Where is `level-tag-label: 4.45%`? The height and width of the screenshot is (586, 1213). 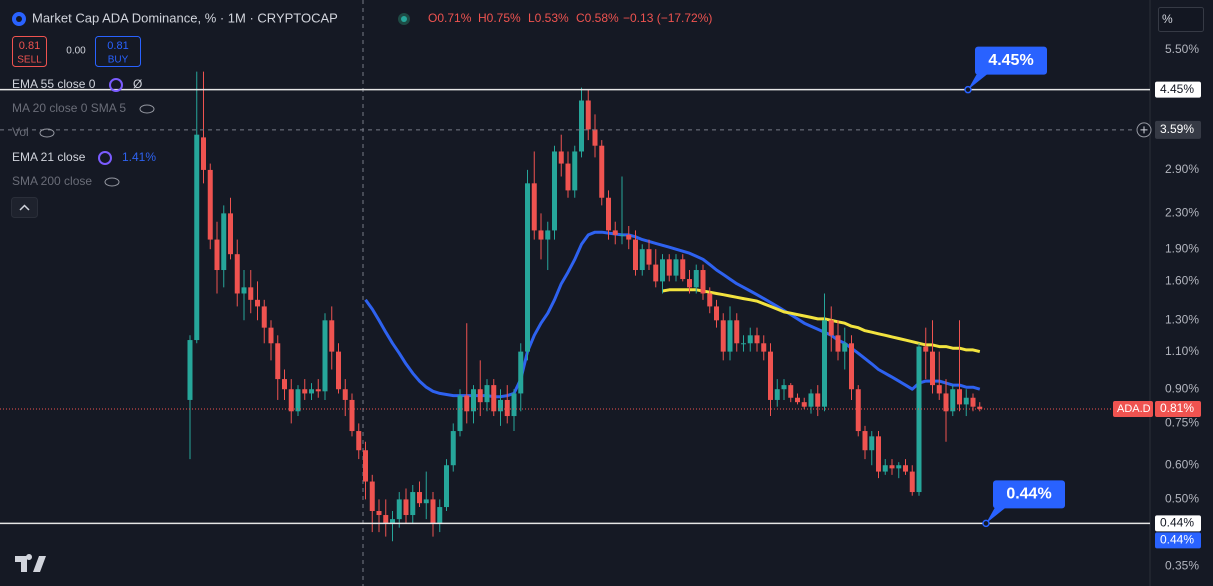
level-tag-label: 4.45% is located at coordinates (1177, 89).